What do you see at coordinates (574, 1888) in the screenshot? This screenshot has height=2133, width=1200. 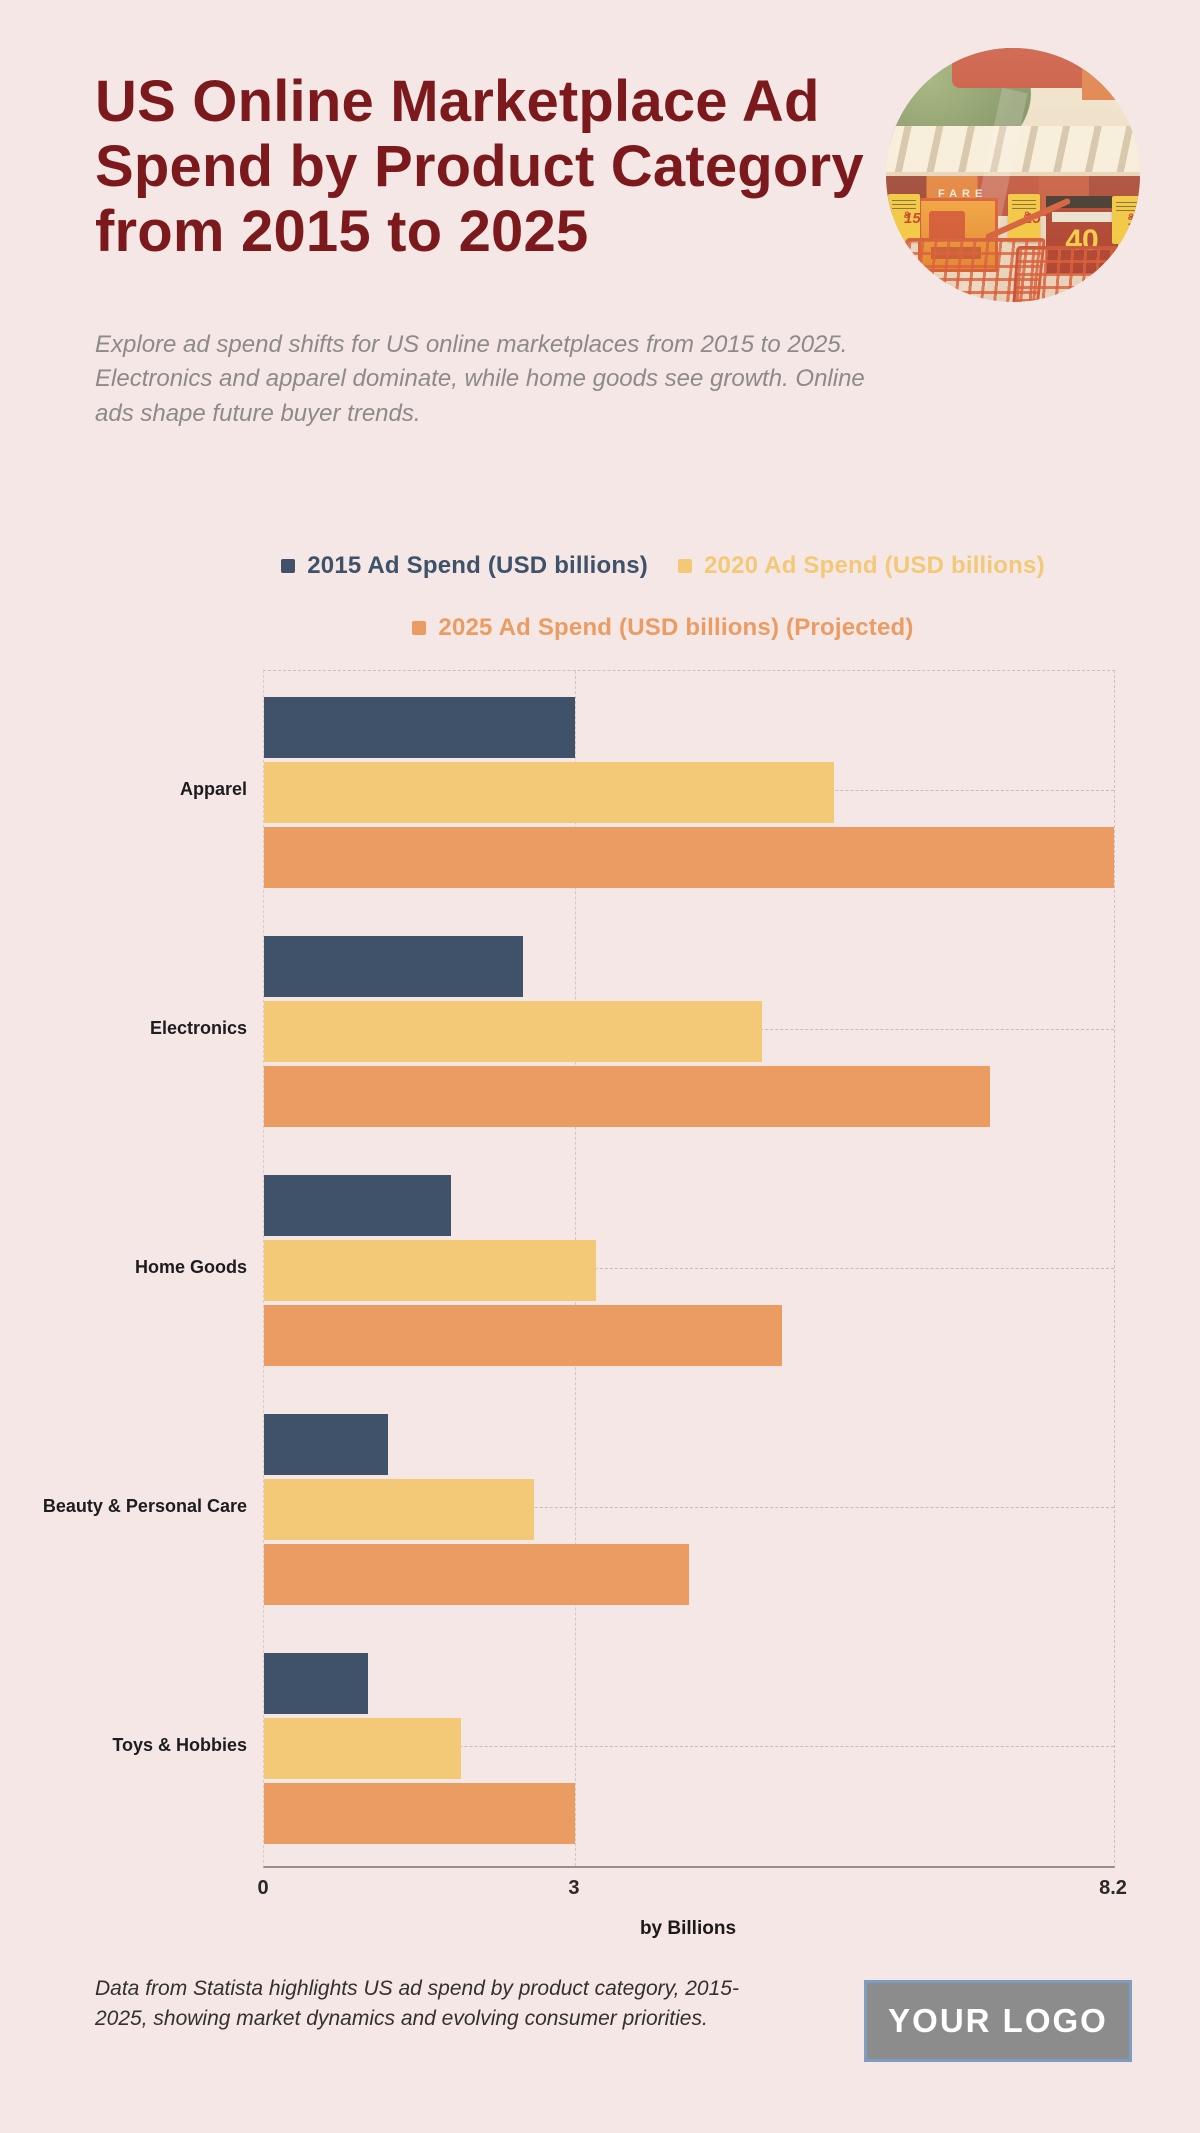 I see `x-tick-label-3: 3` at bounding box center [574, 1888].